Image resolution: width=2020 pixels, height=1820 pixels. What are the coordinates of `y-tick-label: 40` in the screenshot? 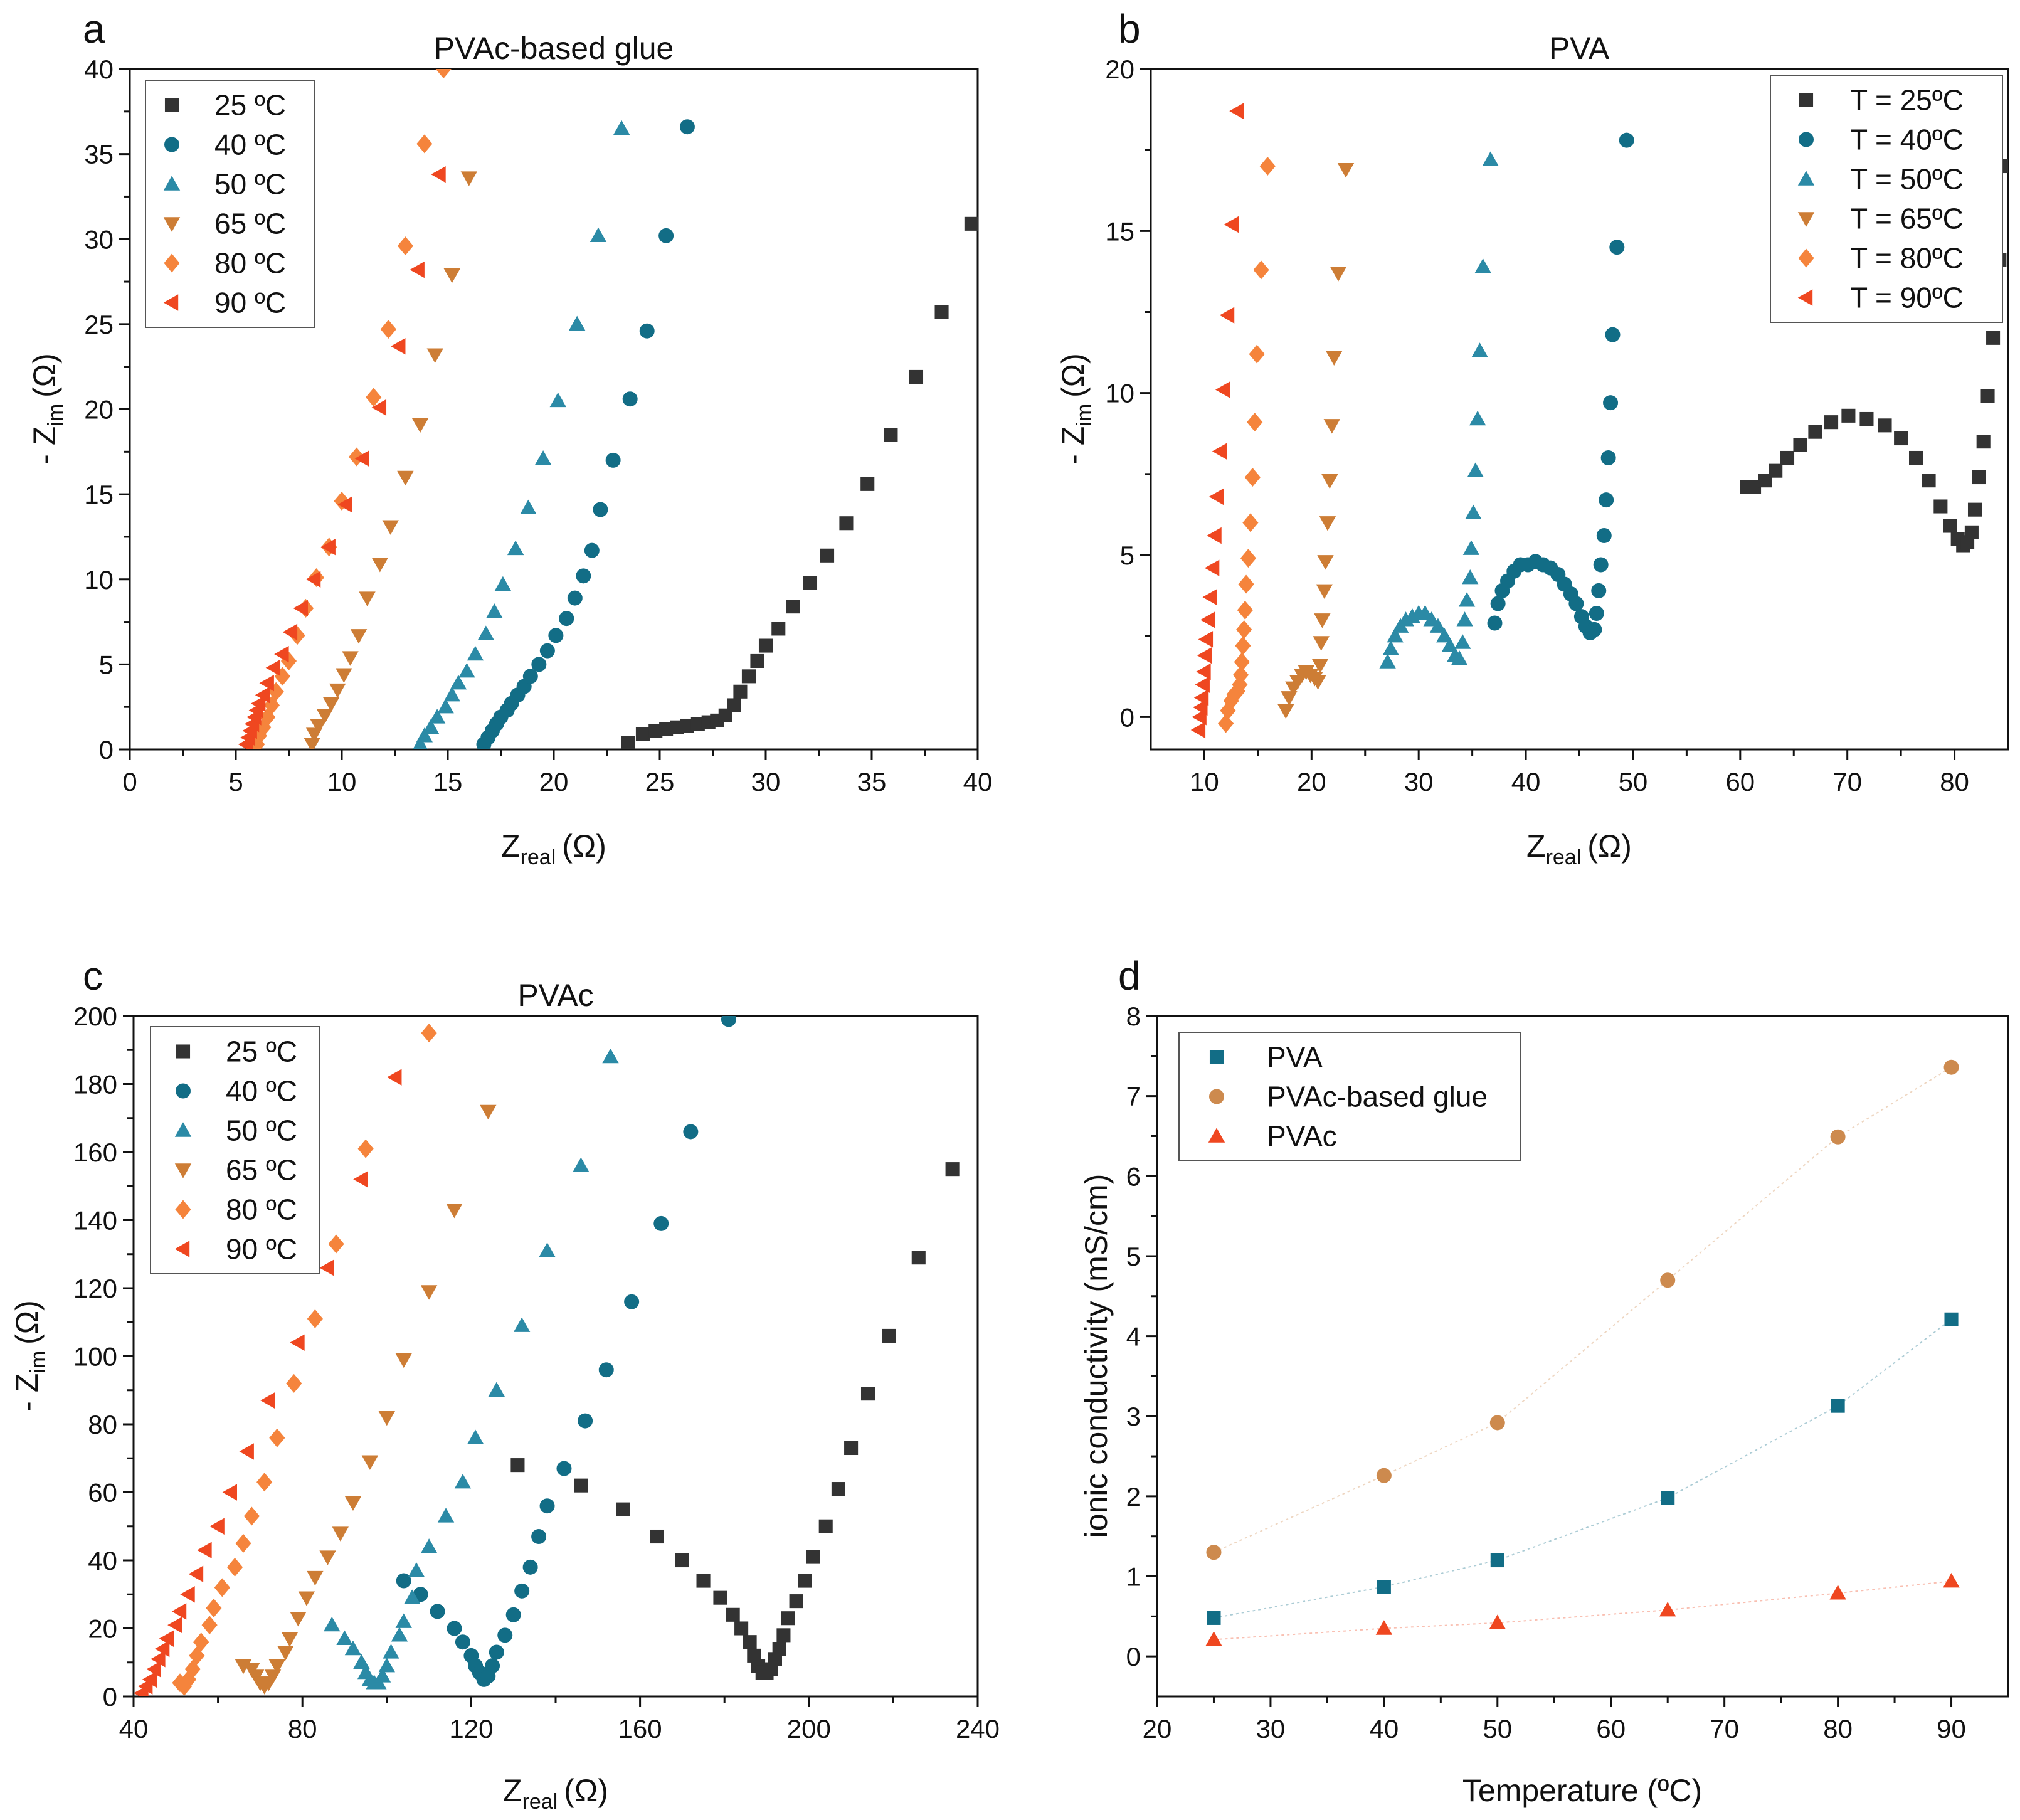 It's located at (102, 1561).